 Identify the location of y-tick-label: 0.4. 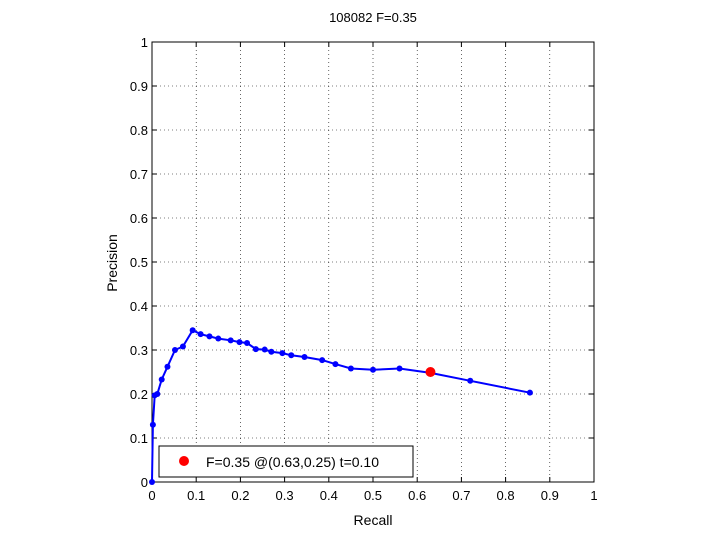
(139, 306).